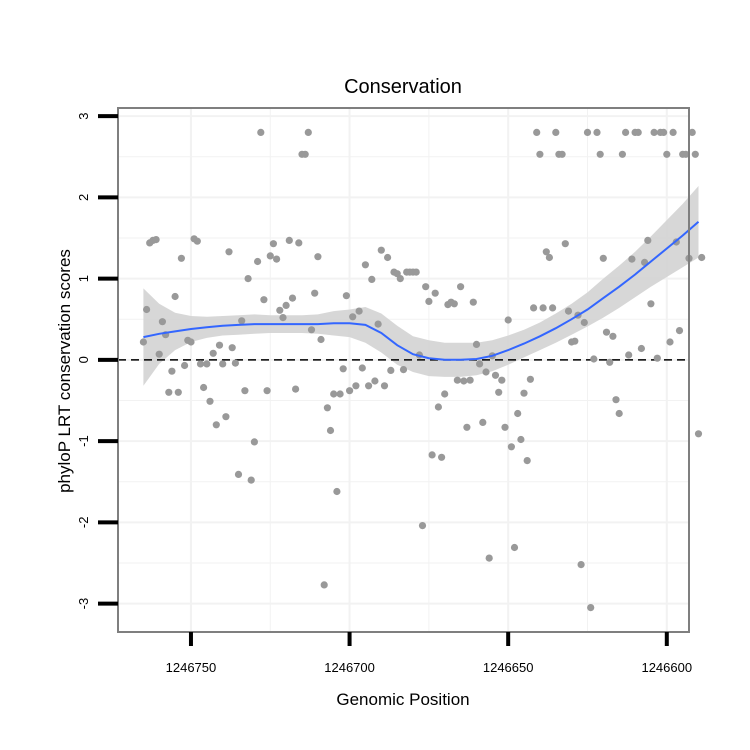  What do you see at coordinates (64, 371) in the screenshot?
I see `y-axis-label: phyloP LRT conservation scores` at bounding box center [64, 371].